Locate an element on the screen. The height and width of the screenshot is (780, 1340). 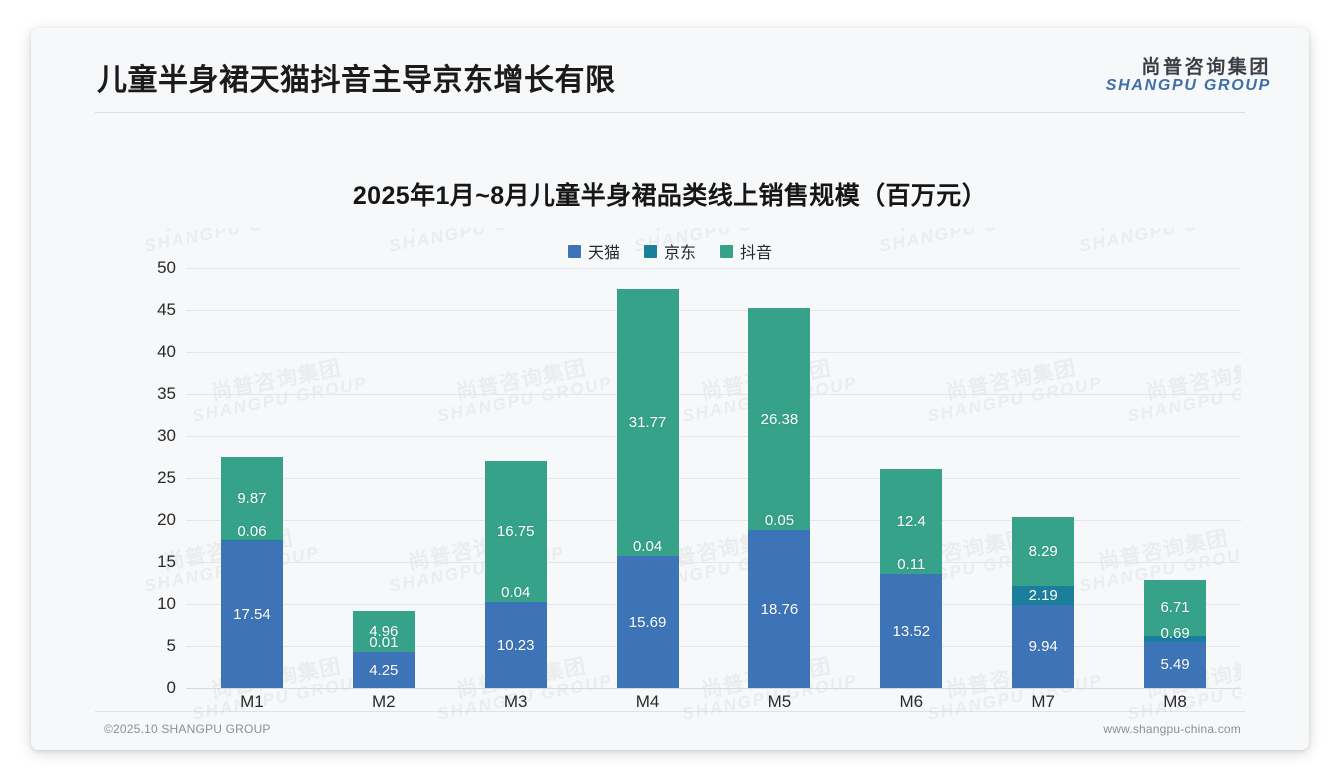
bar-stack: 26.38 0.05 18.76 is located at coordinates (779, 498).